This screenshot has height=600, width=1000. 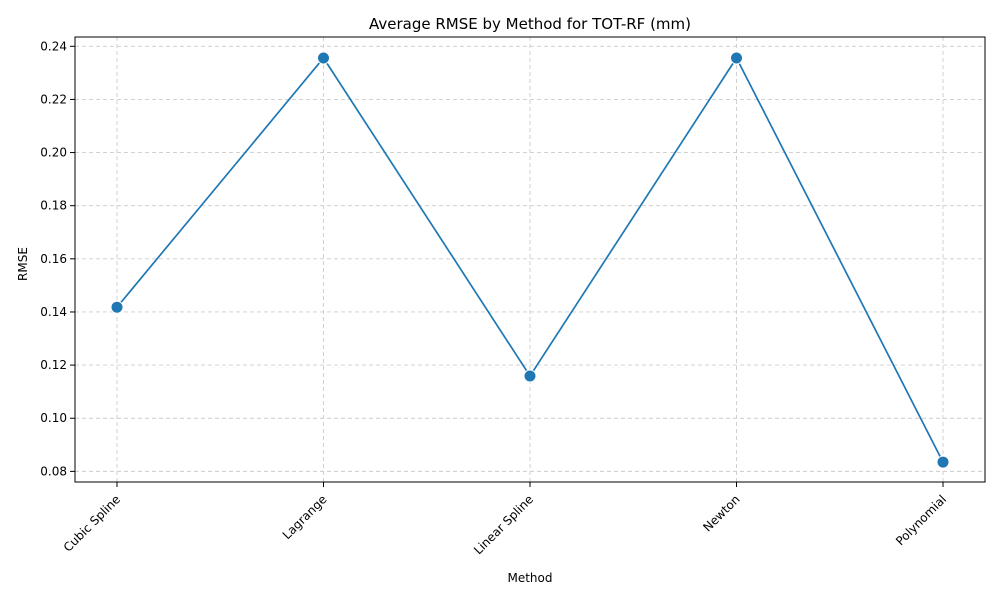 I want to click on x-tick-label: Polynomial, so click(x=921, y=520).